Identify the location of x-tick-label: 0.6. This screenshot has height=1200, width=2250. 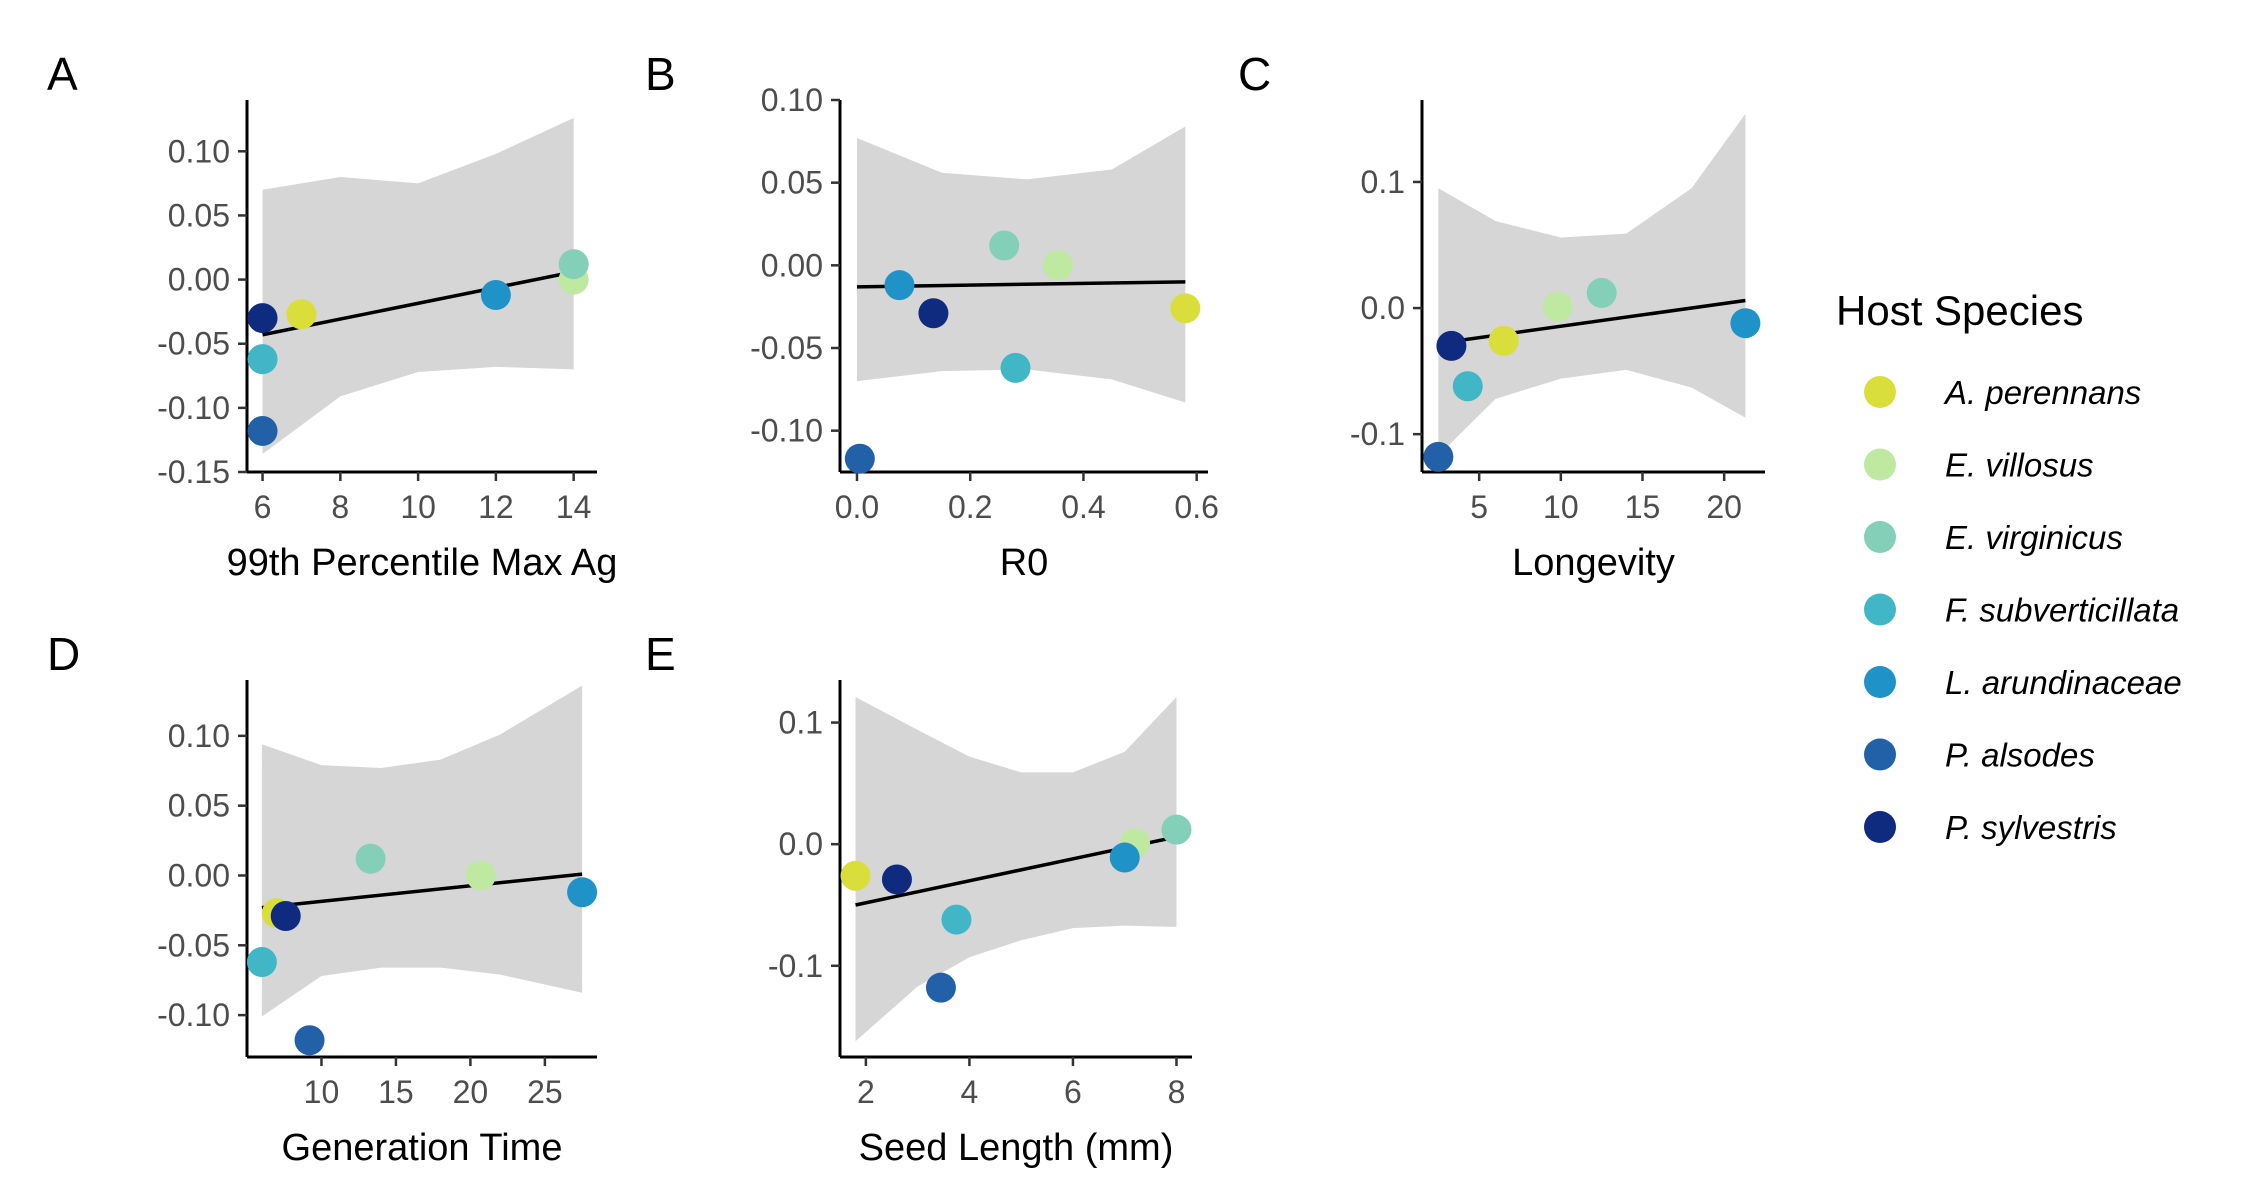
(1196, 507).